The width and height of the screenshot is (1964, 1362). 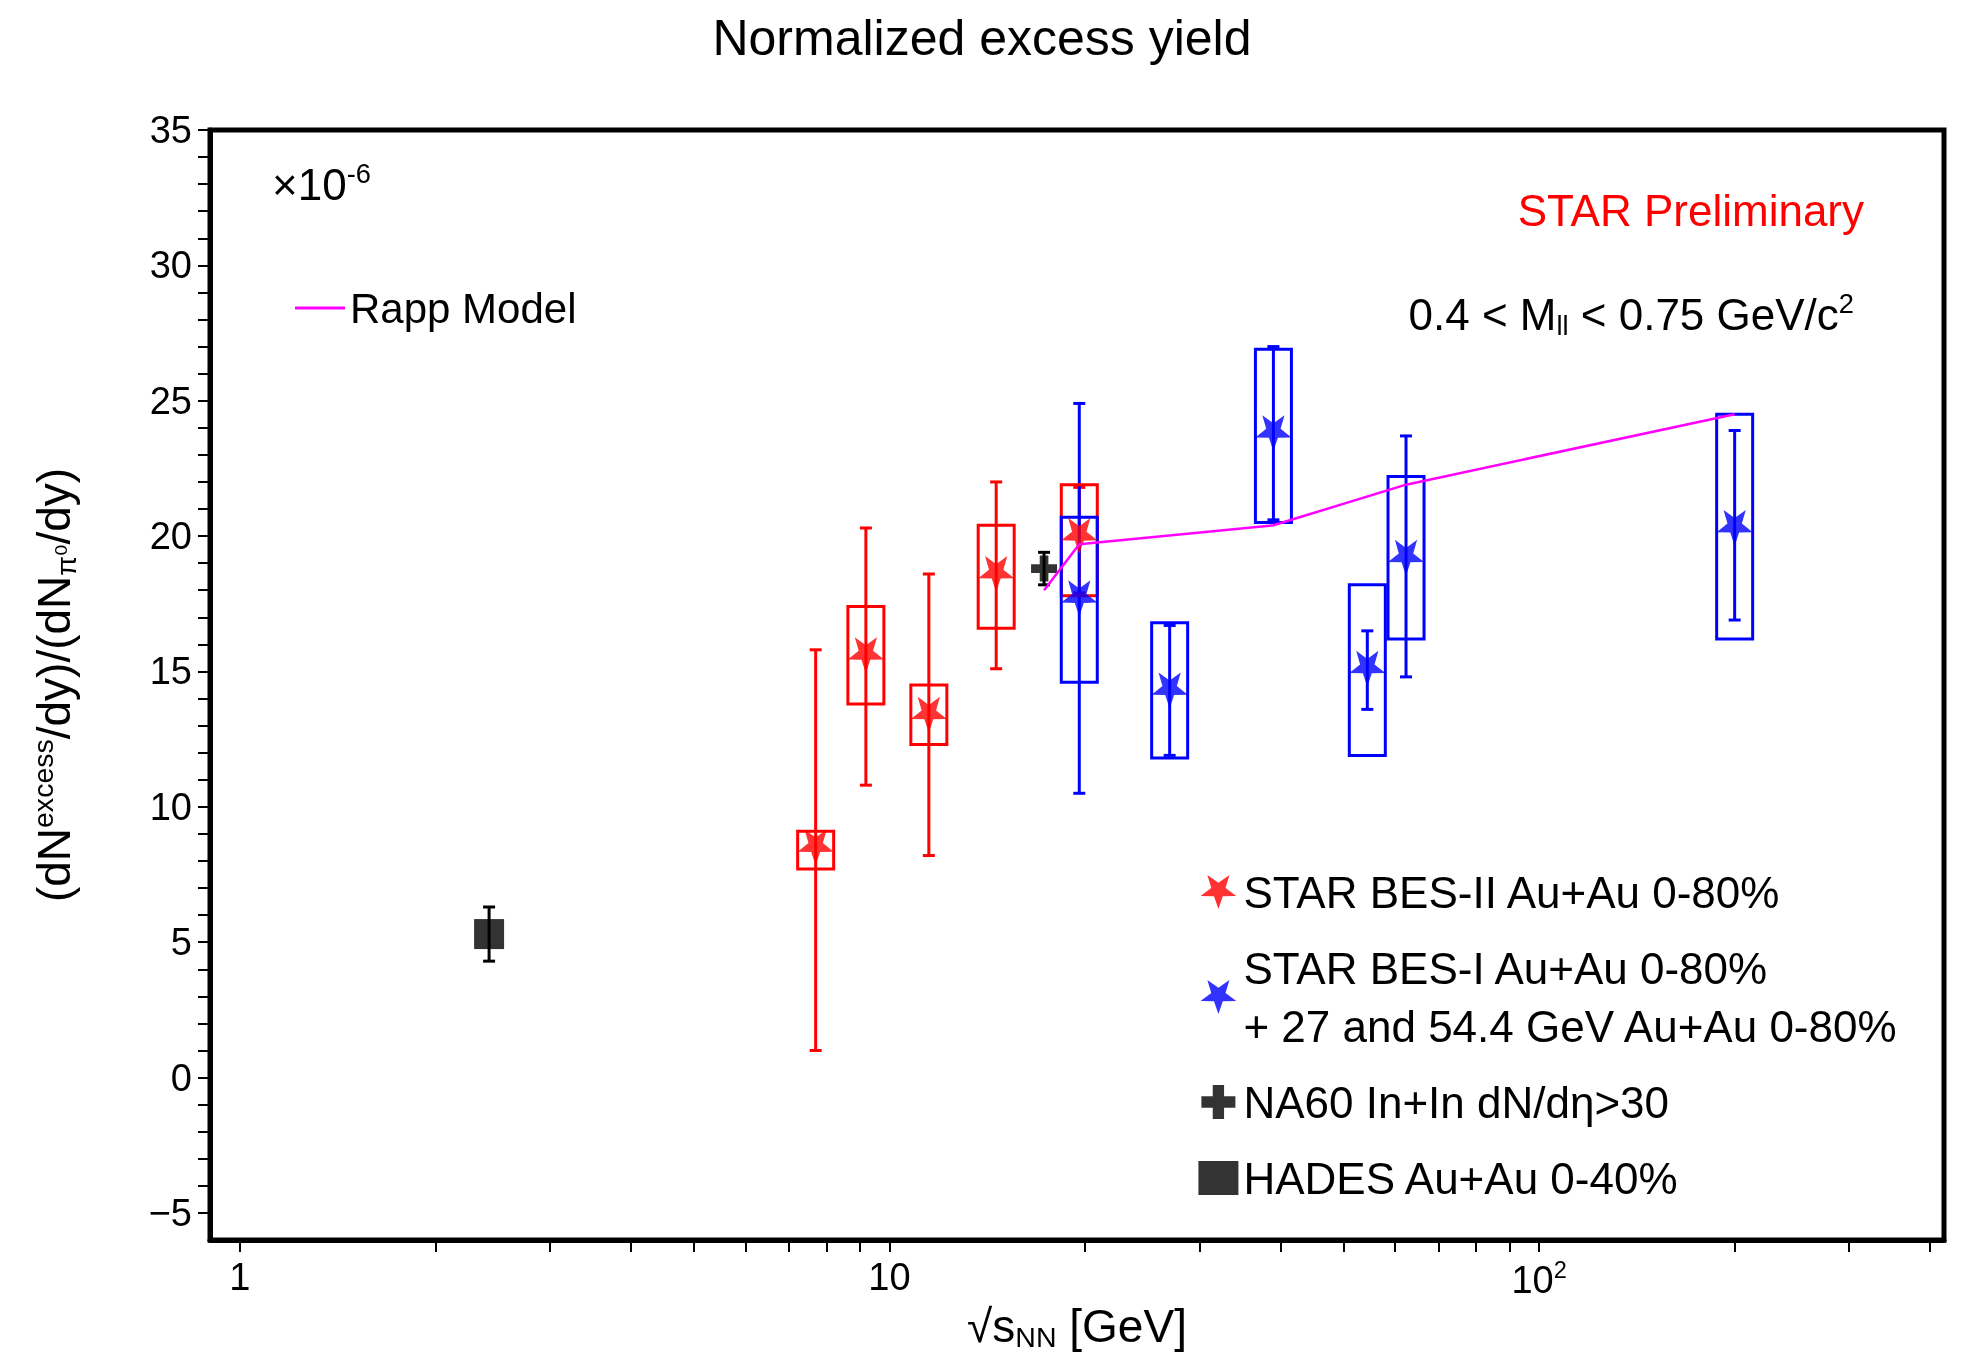 I want to click on legend-label: STAR BES-I Au+Au 0-80% + 27 and 54.4 GeV Au+Au 0-80%, so click(x=1570, y=997).